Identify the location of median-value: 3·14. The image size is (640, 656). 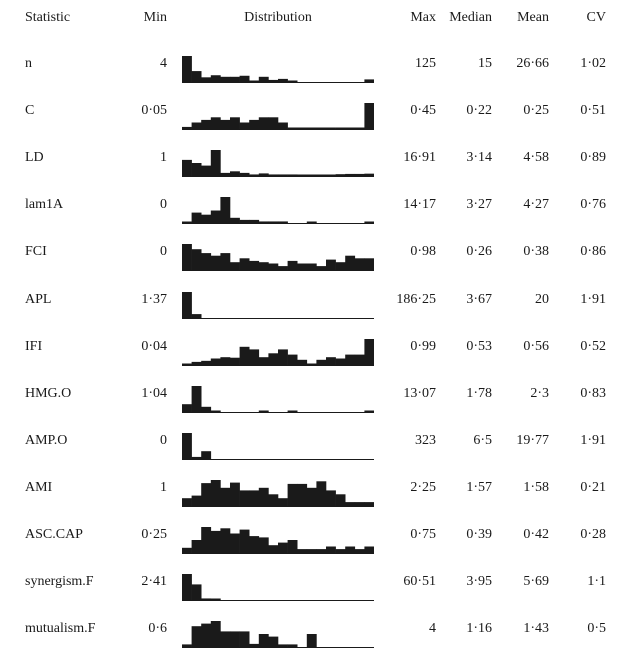
(479, 158).